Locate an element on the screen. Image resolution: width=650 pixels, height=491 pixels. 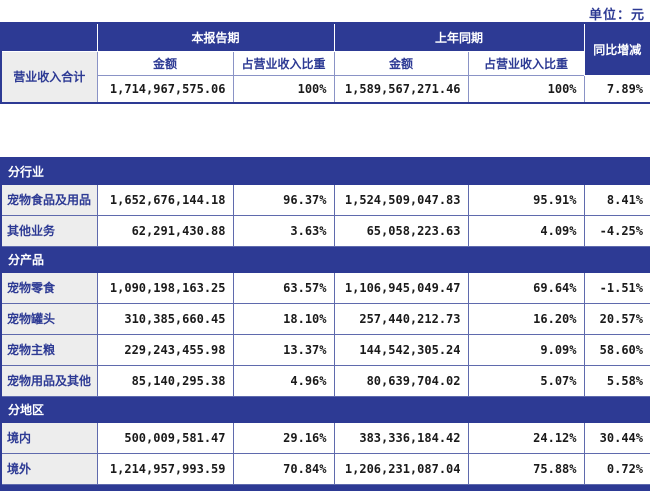
share-current: 13.37% is located at coordinates (283, 349).